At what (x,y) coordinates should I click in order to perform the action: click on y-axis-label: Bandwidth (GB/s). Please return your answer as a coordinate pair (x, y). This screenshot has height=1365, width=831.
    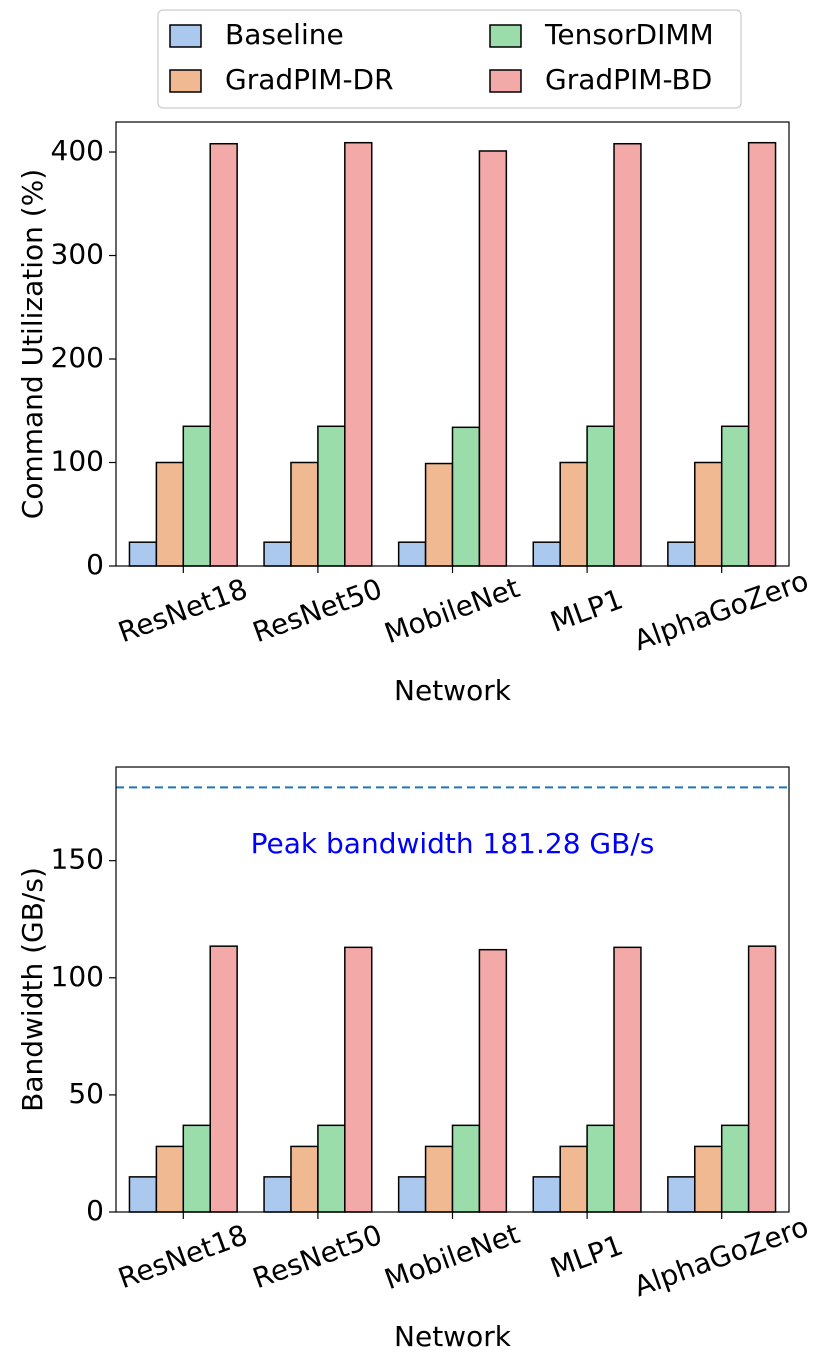
    Looking at the image, I should click on (32, 989).